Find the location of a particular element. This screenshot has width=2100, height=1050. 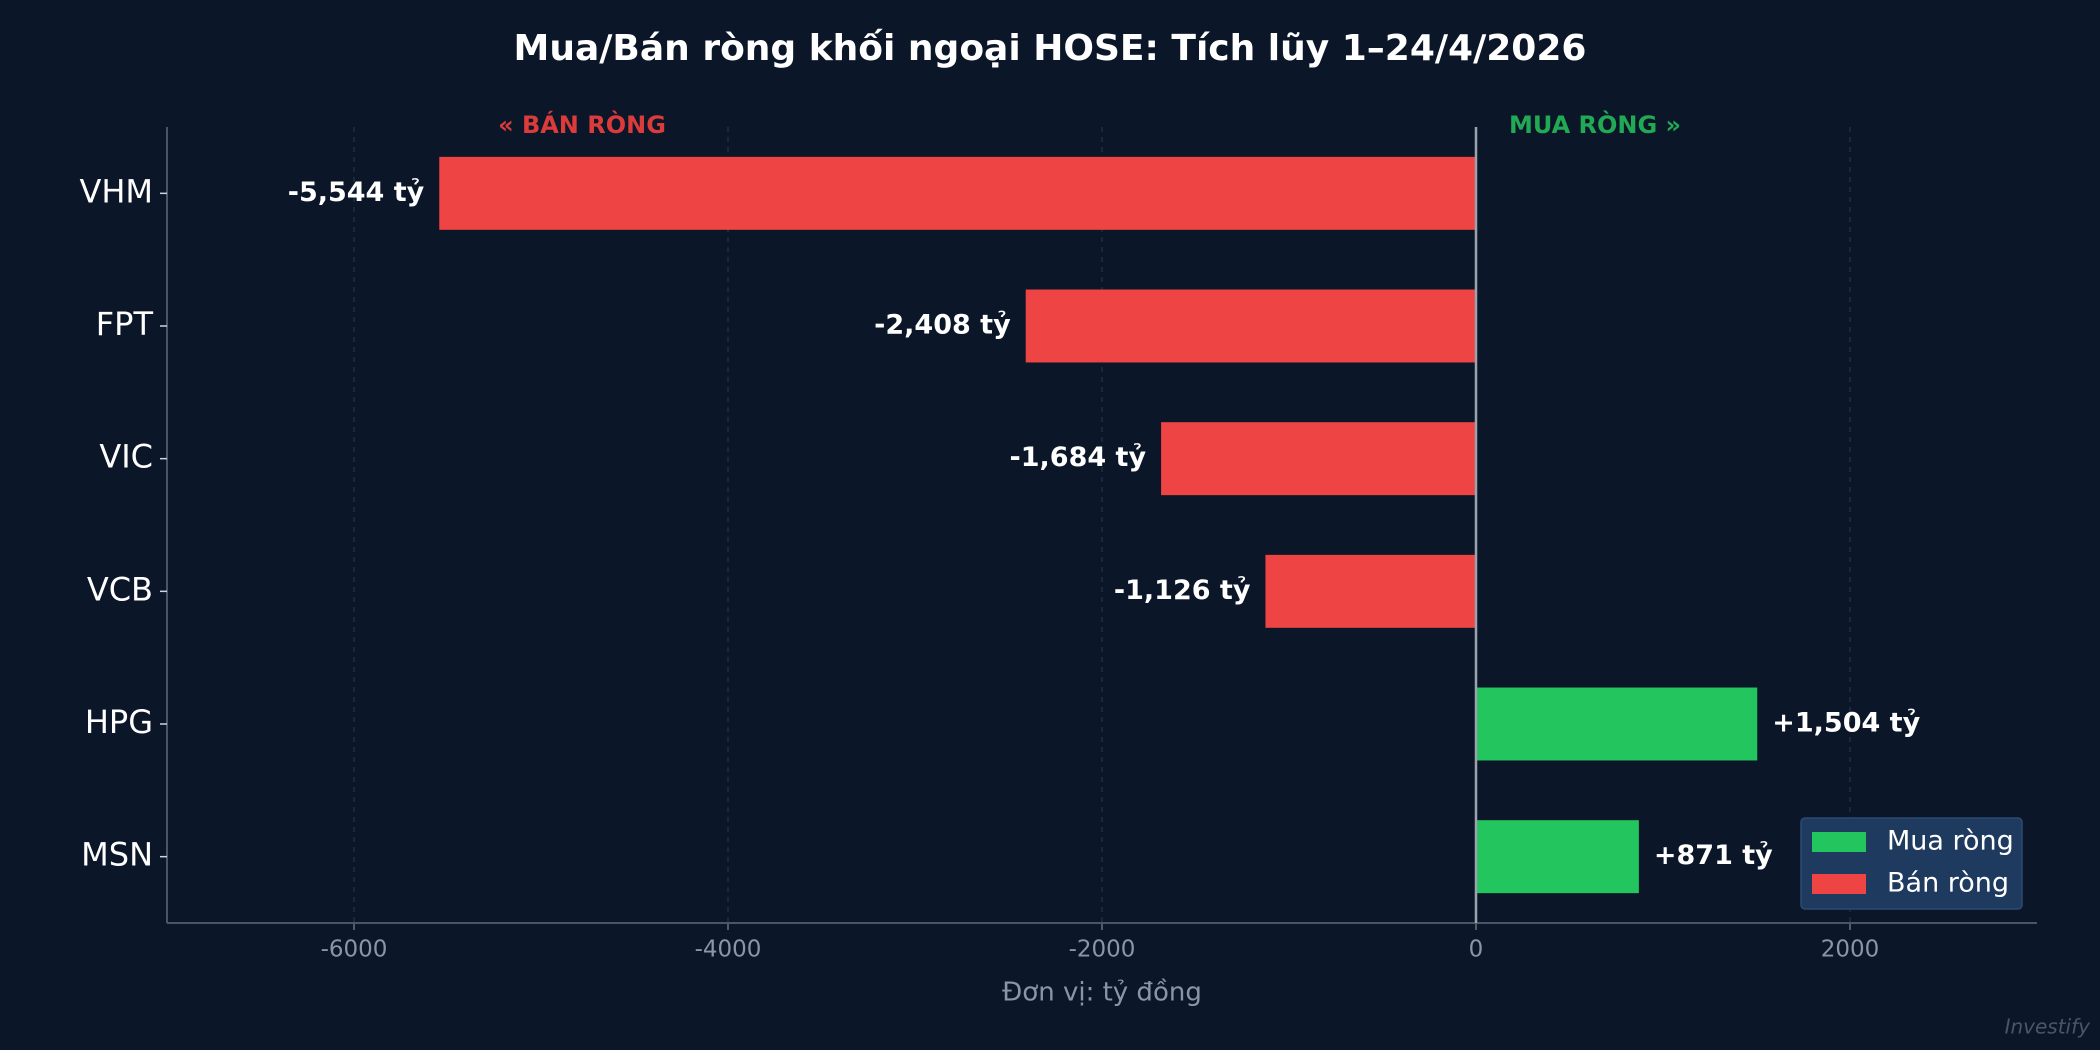

x-tick-label: -6000 is located at coordinates (354, 950).